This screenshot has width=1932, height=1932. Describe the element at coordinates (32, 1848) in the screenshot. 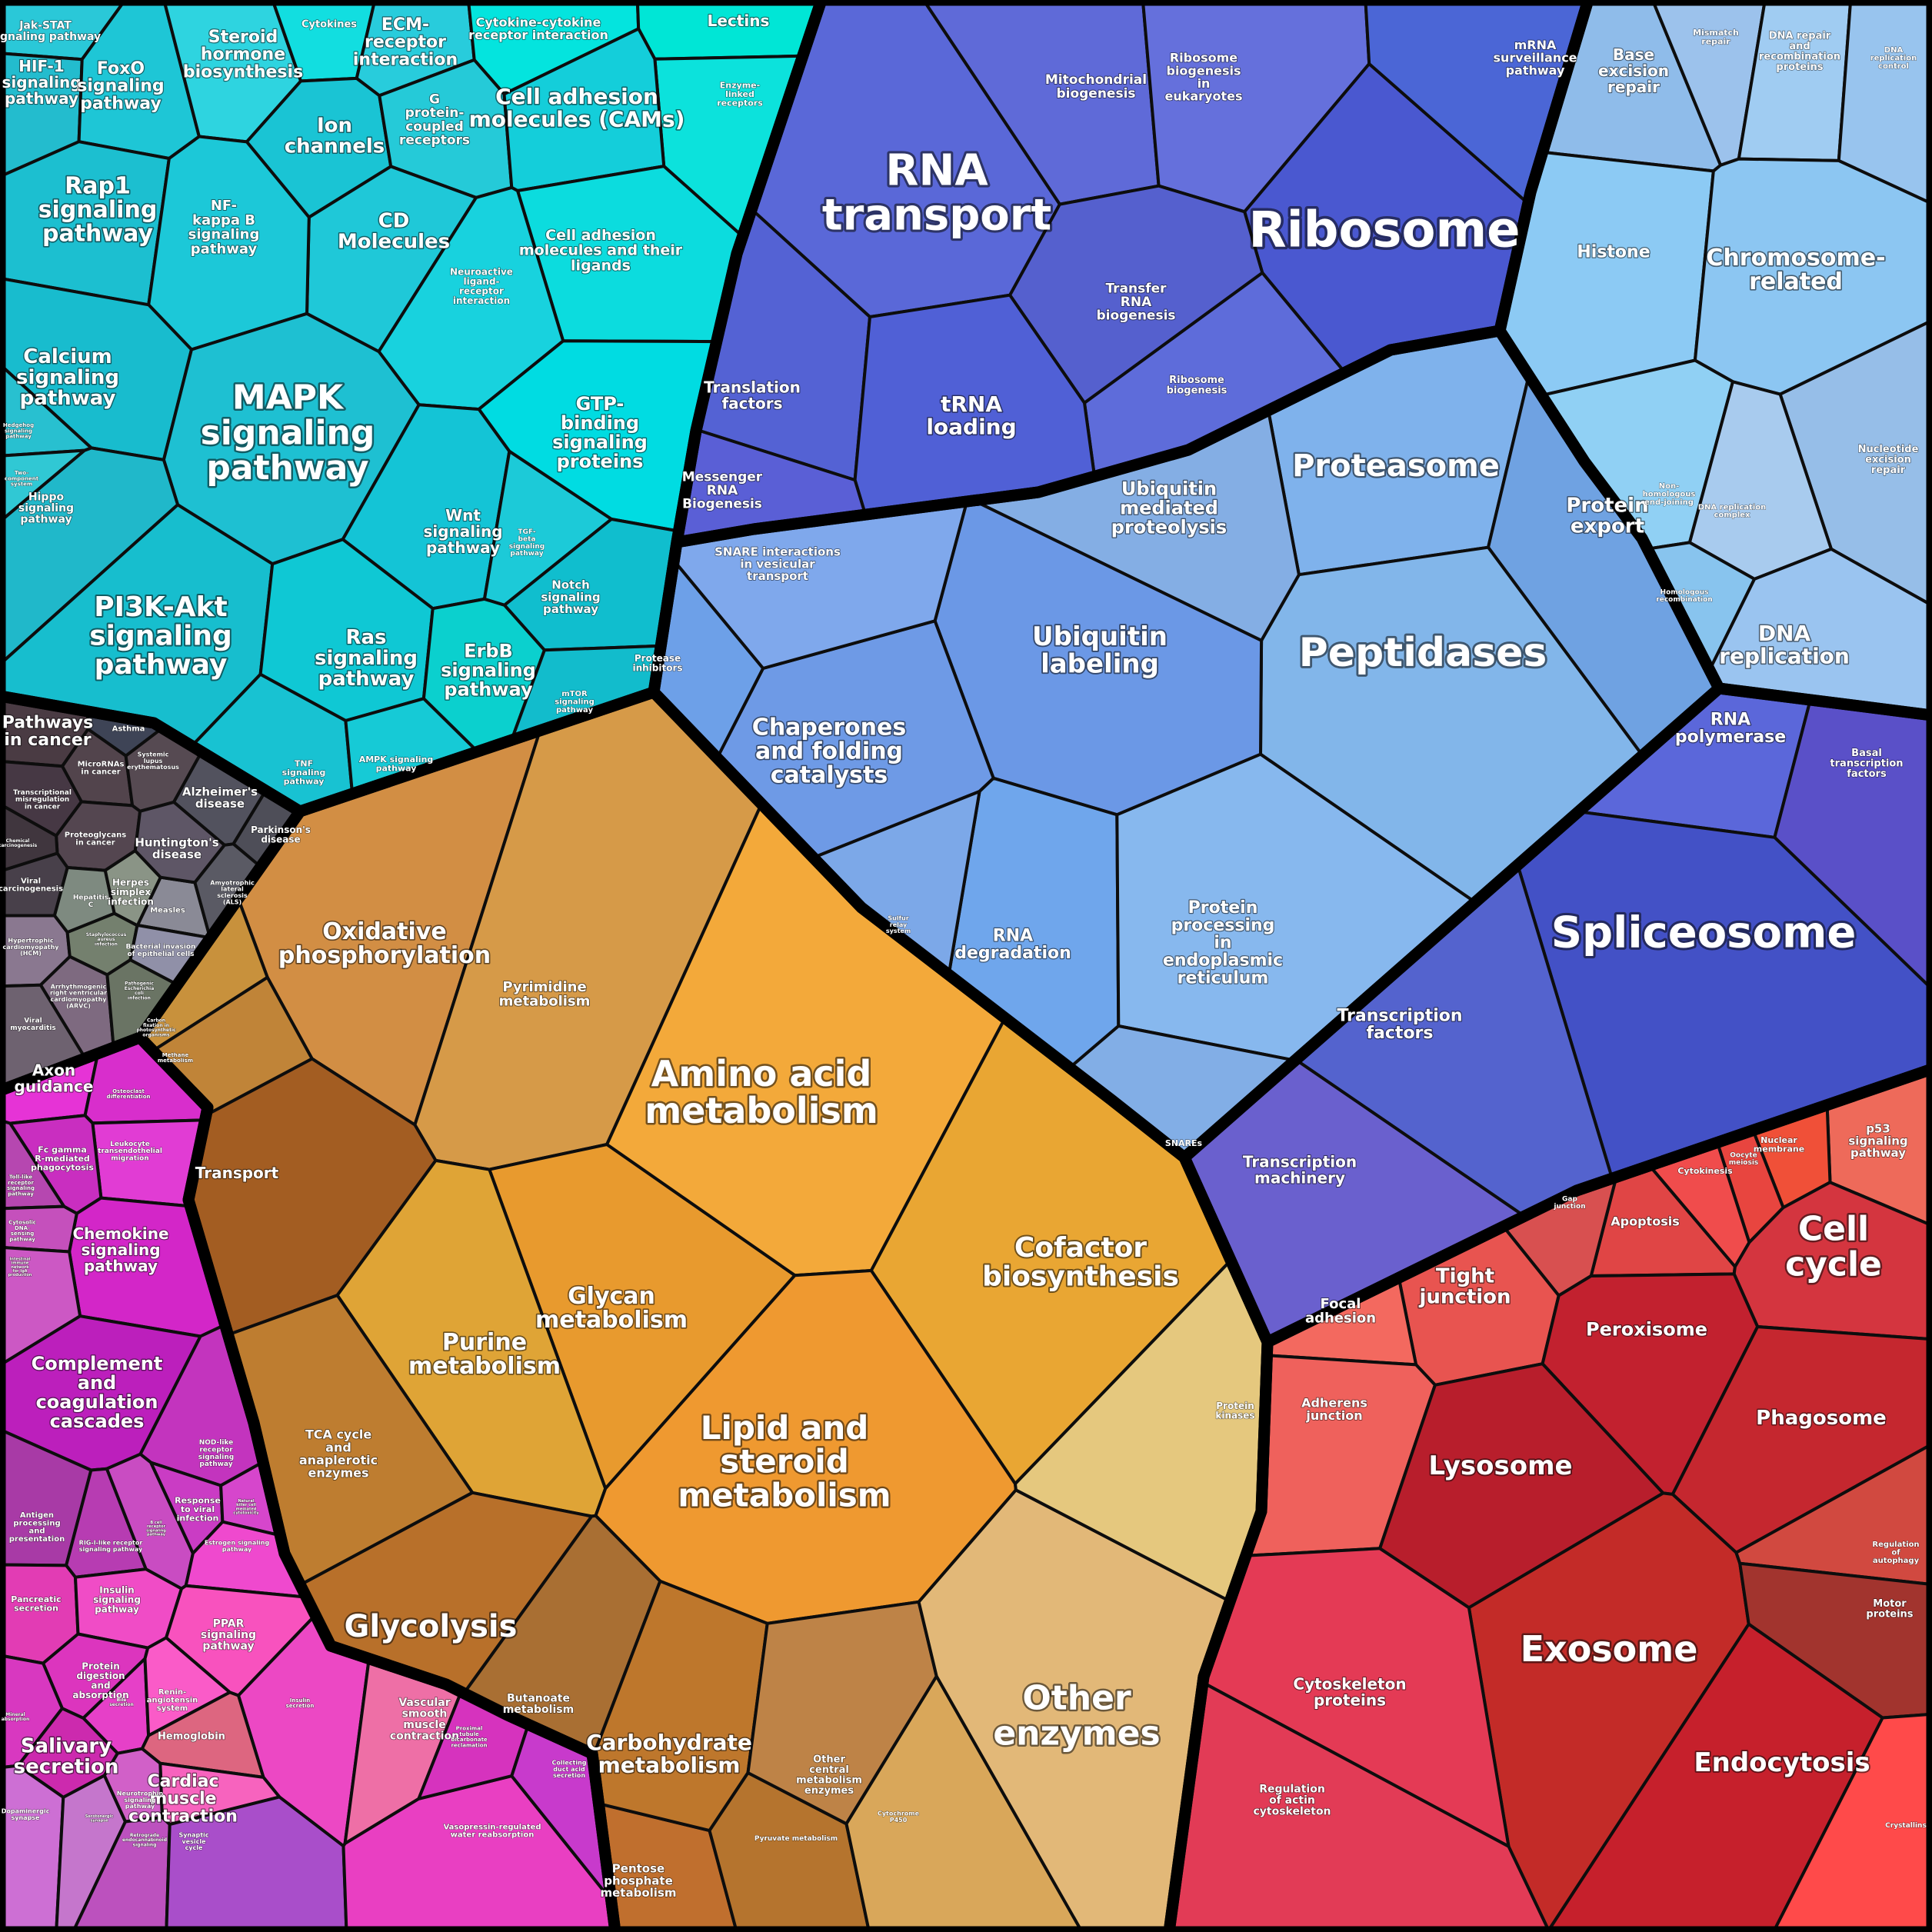

I see `cell-dopaminergic-synapse` at that location.